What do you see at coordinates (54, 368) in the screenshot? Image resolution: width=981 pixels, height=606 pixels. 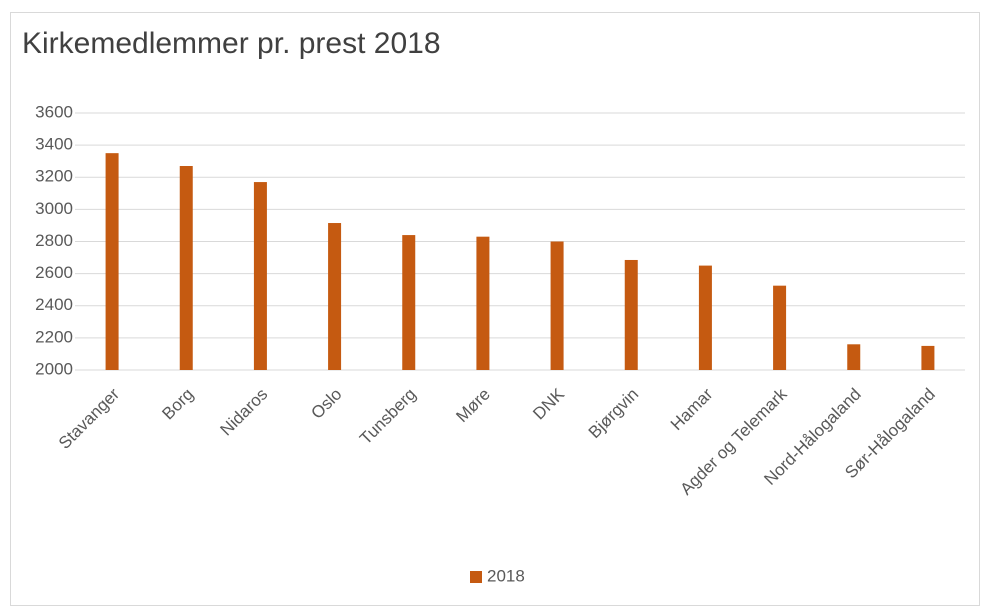 I see `y-tick-label: 2000` at bounding box center [54, 368].